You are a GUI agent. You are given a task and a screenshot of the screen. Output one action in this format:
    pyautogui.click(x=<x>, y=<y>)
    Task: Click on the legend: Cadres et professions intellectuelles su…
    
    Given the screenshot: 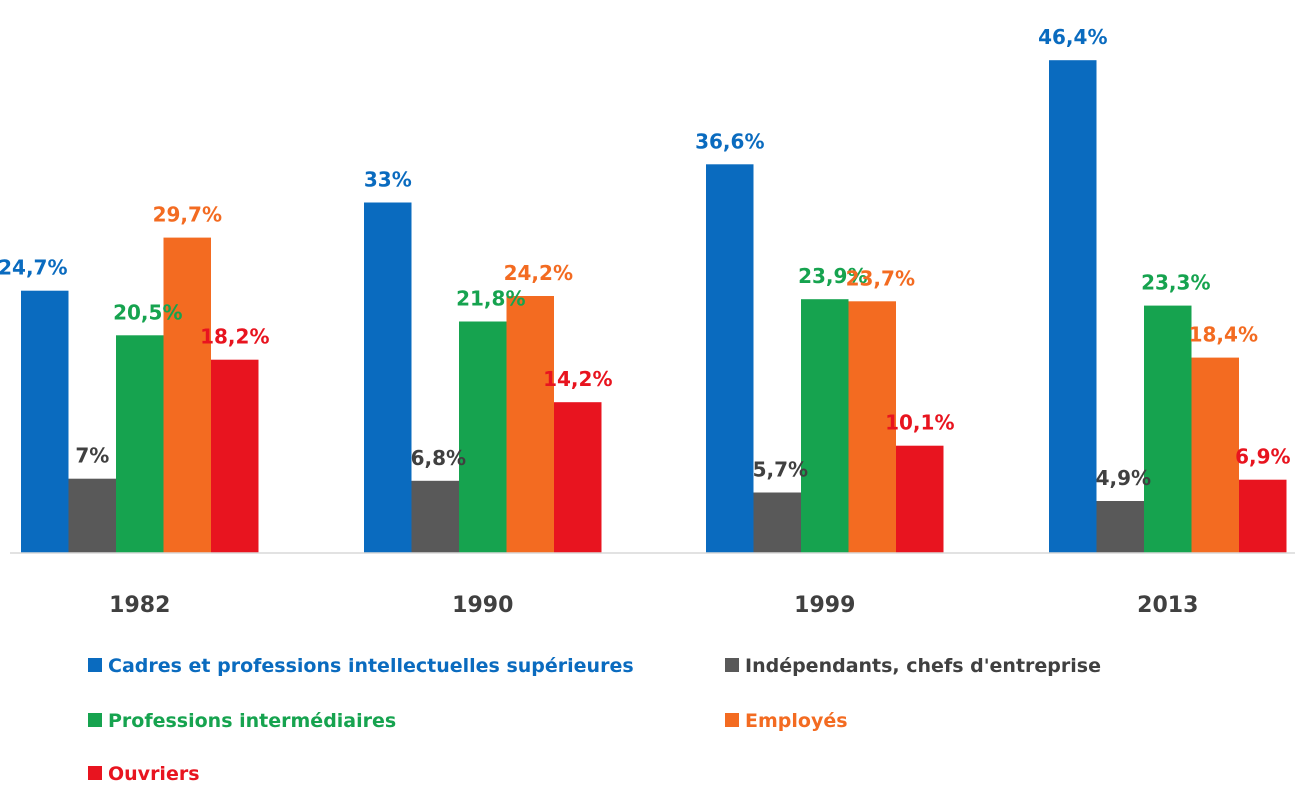 What is the action you would take?
    pyautogui.click(x=594, y=720)
    